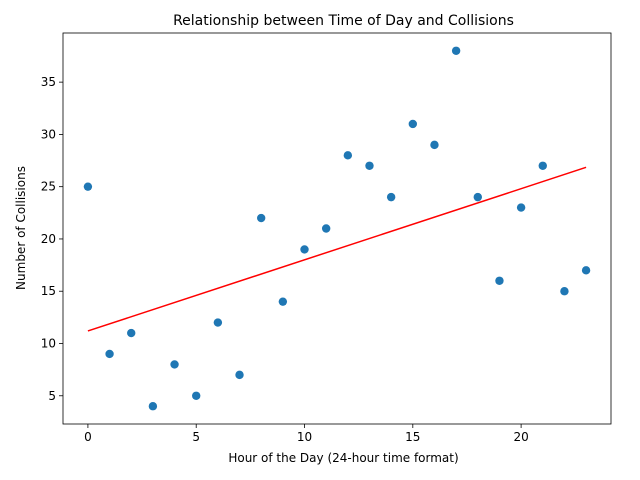 The image size is (640, 480). Describe the element at coordinates (88, 437) in the screenshot. I see `x-tick-label: 0` at that location.